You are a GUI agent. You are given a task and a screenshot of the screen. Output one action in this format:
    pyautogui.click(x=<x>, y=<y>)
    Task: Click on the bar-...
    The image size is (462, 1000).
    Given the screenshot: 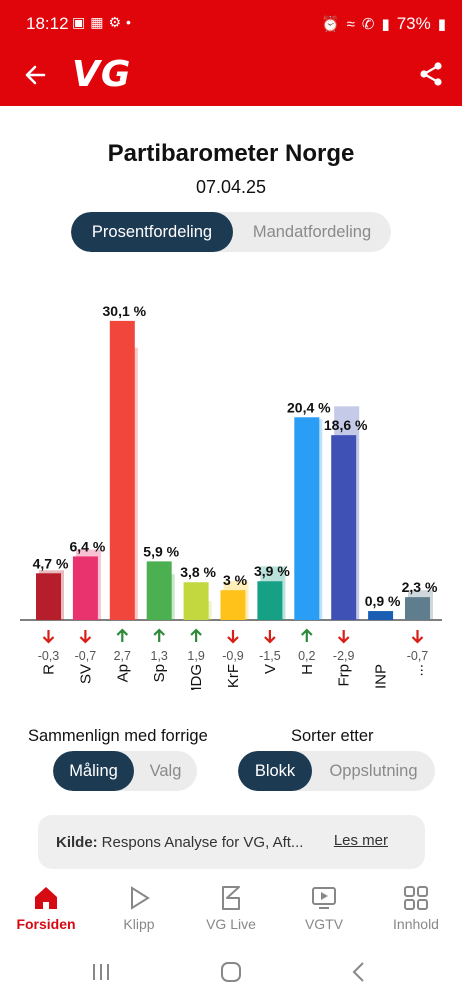 What is the action you would take?
    pyautogui.click(x=417, y=608)
    